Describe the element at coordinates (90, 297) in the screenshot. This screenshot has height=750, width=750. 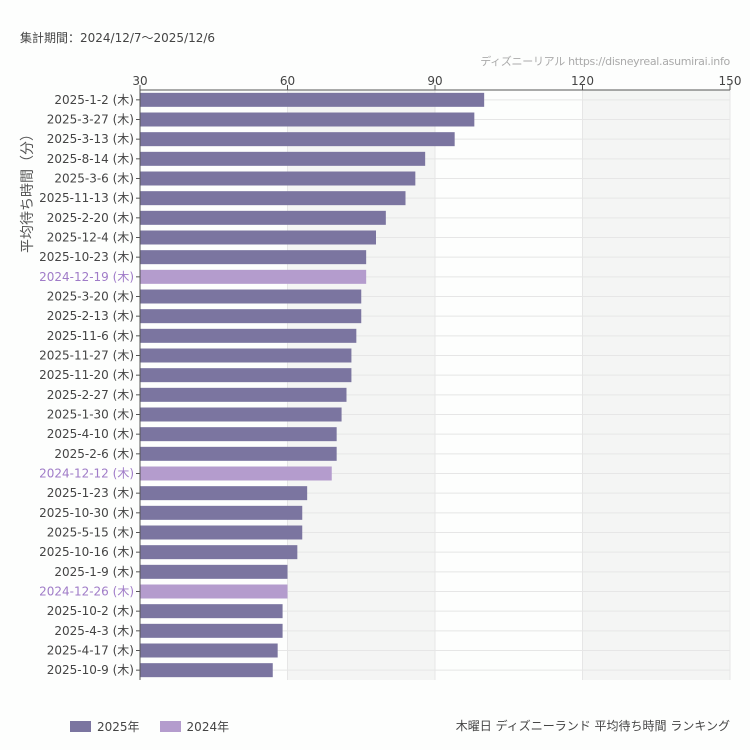
I see `y-tick-label: 2025-3-20 (木)` at that location.